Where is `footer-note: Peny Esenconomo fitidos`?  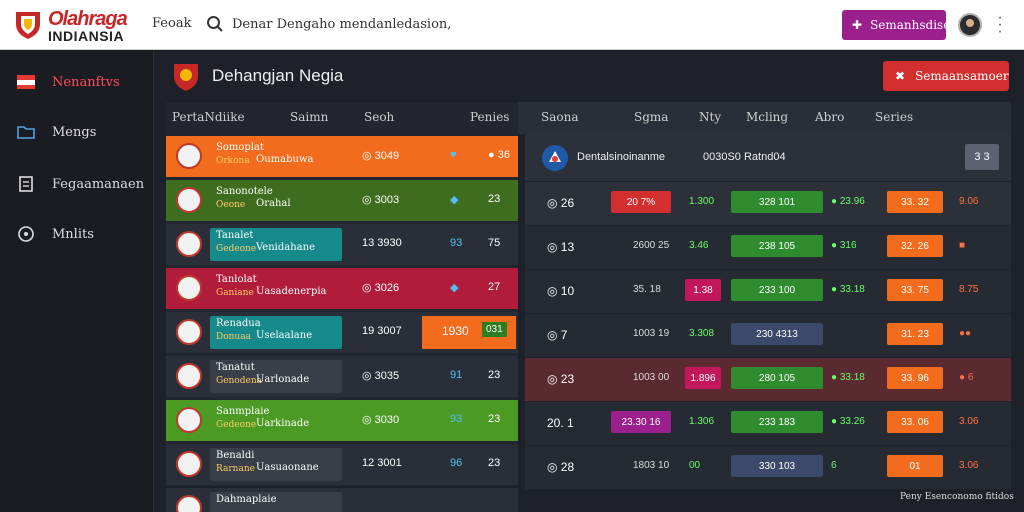
footer-note: Peny Esenconomo fitidos is located at coordinates (957, 497).